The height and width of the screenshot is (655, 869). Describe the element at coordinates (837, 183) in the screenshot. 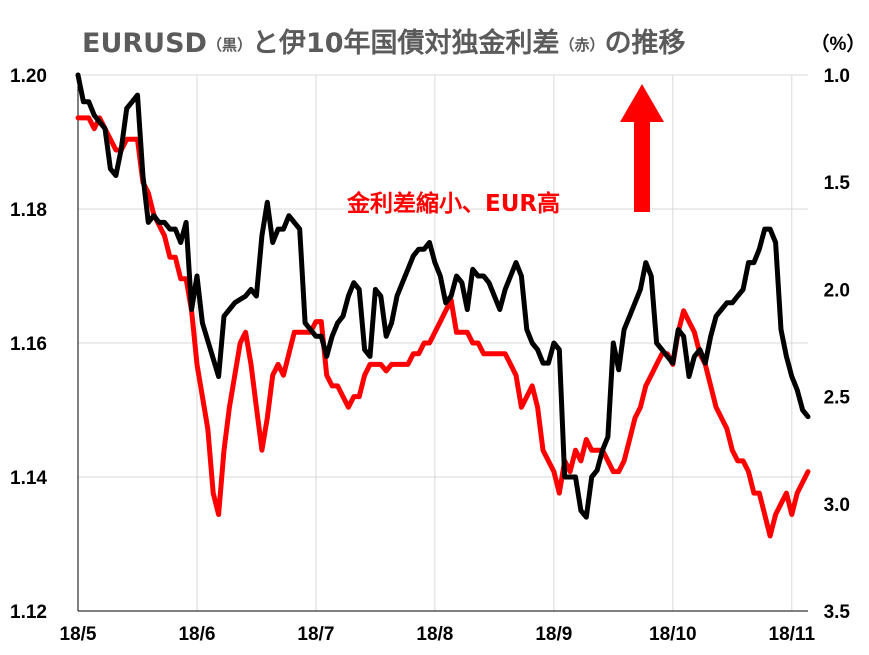

I see `right-tick-label: 1.5` at that location.